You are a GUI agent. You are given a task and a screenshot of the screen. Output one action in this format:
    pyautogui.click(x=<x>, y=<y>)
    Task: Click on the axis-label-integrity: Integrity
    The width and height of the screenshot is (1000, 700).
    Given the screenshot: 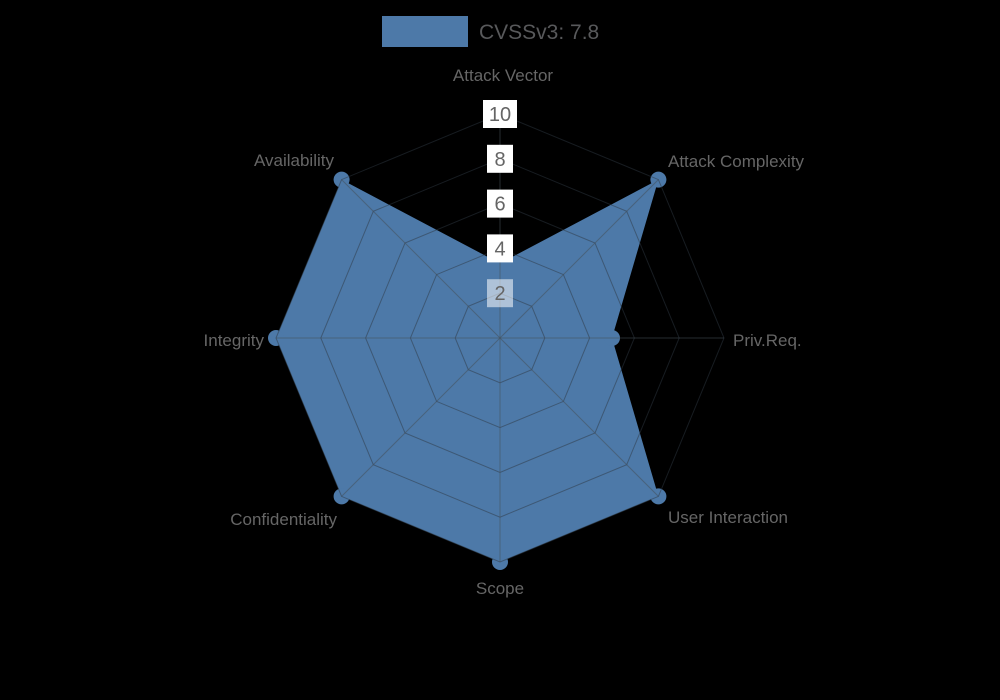 What is the action you would take?
    pyautogui.click(x=234, y=340)
    